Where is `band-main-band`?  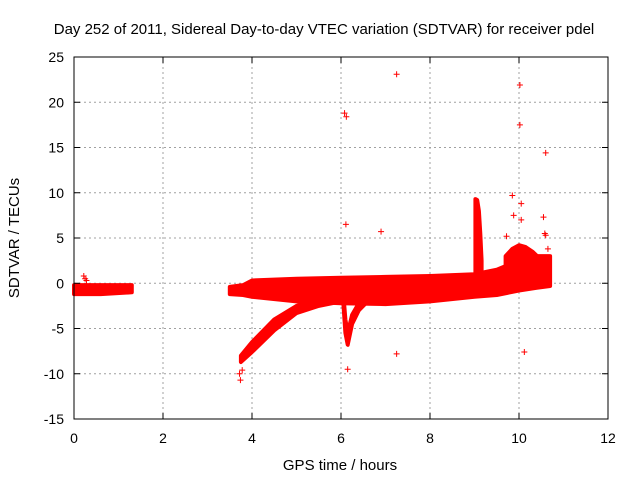 band-main-band is located at coordinates (390, 280).